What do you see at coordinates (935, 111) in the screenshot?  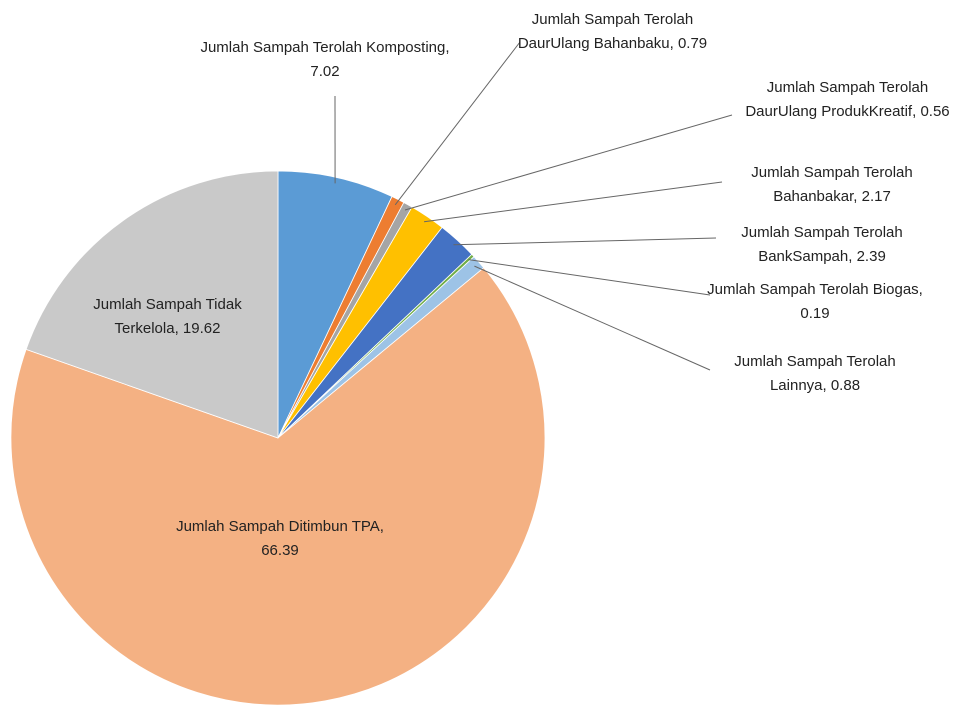 I see `slice-value: 0.56` at bounding box center [935, 111].